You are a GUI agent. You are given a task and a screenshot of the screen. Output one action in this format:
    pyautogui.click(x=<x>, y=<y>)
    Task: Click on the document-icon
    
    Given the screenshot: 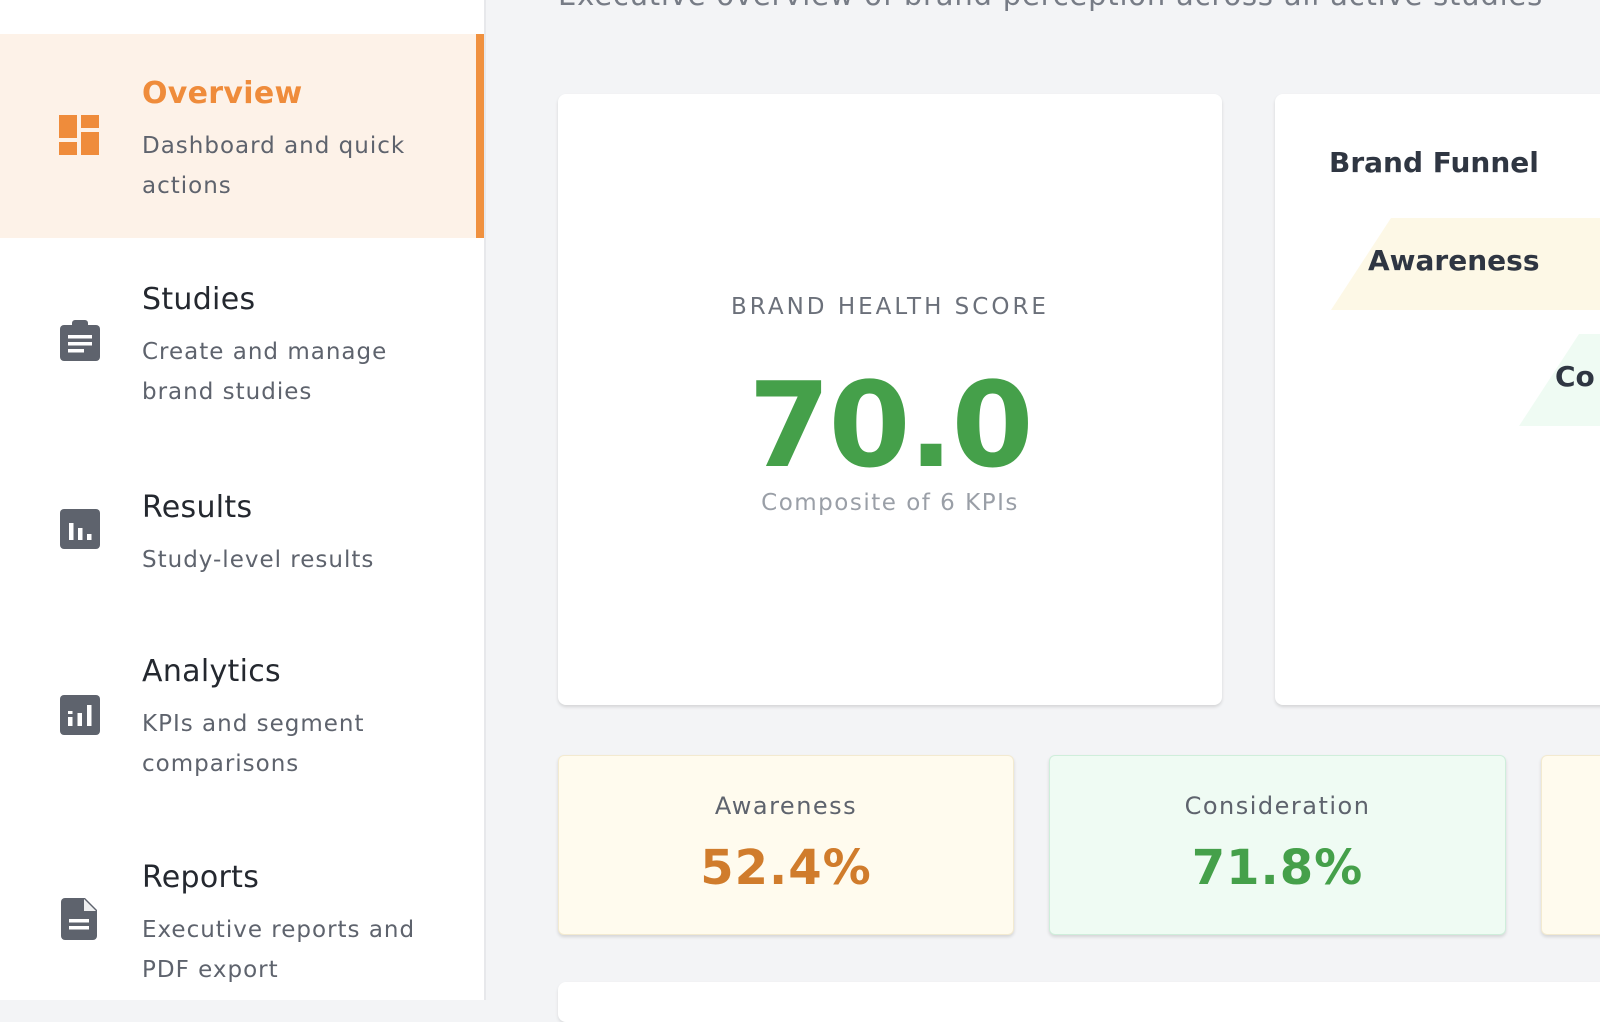 What is the action you would take?
    pyautogui.click(x=79, y=919)
    